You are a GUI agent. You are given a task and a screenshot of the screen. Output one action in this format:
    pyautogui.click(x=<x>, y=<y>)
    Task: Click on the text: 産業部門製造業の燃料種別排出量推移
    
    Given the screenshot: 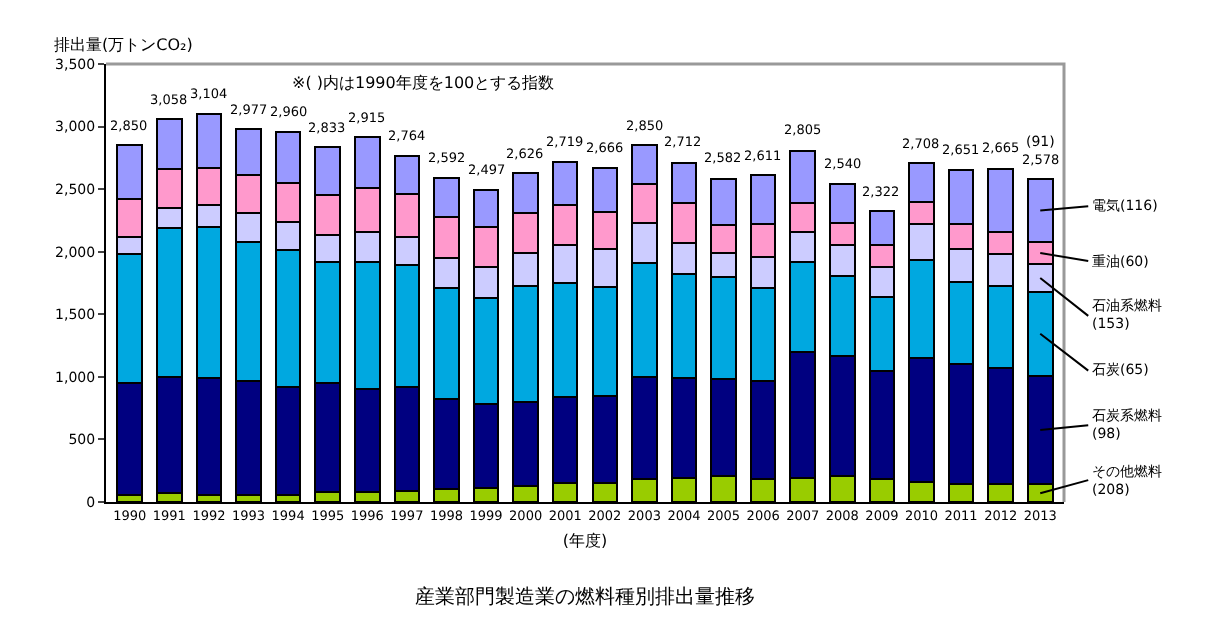 What is the action you would take?
    pyautogui.click(x=585, y=597)
    